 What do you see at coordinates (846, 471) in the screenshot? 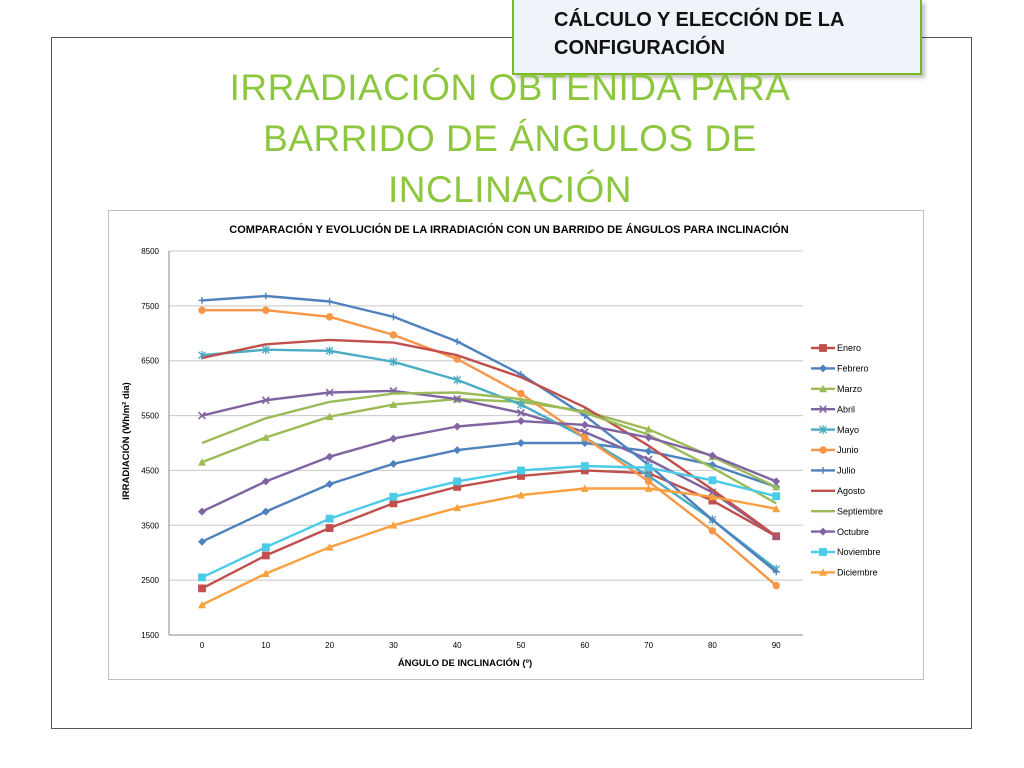
I see `legend-label-julio: Julio` at bounding box center [846, 471].